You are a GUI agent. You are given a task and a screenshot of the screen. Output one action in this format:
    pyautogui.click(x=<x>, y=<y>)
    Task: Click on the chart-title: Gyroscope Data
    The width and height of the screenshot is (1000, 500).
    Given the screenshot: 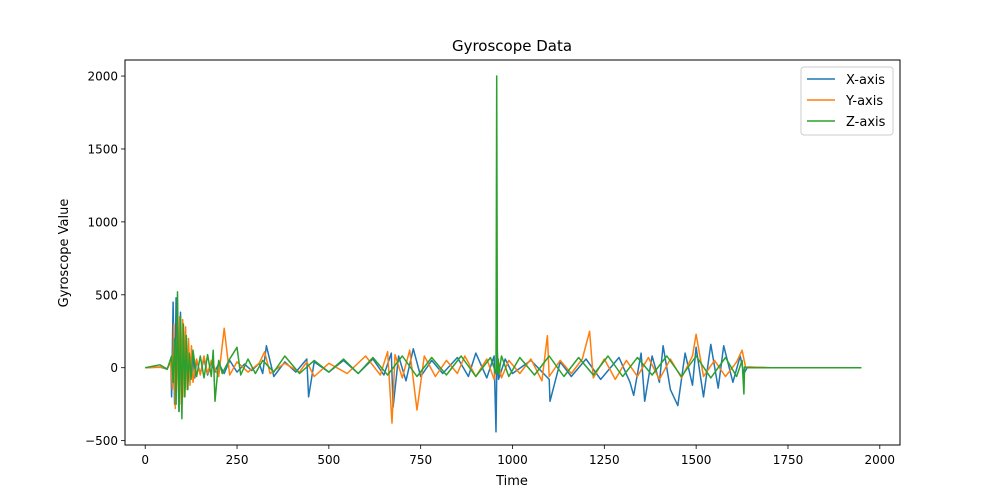 What is the action you would take?
    pyautogui.click(x=512, y=46)
    